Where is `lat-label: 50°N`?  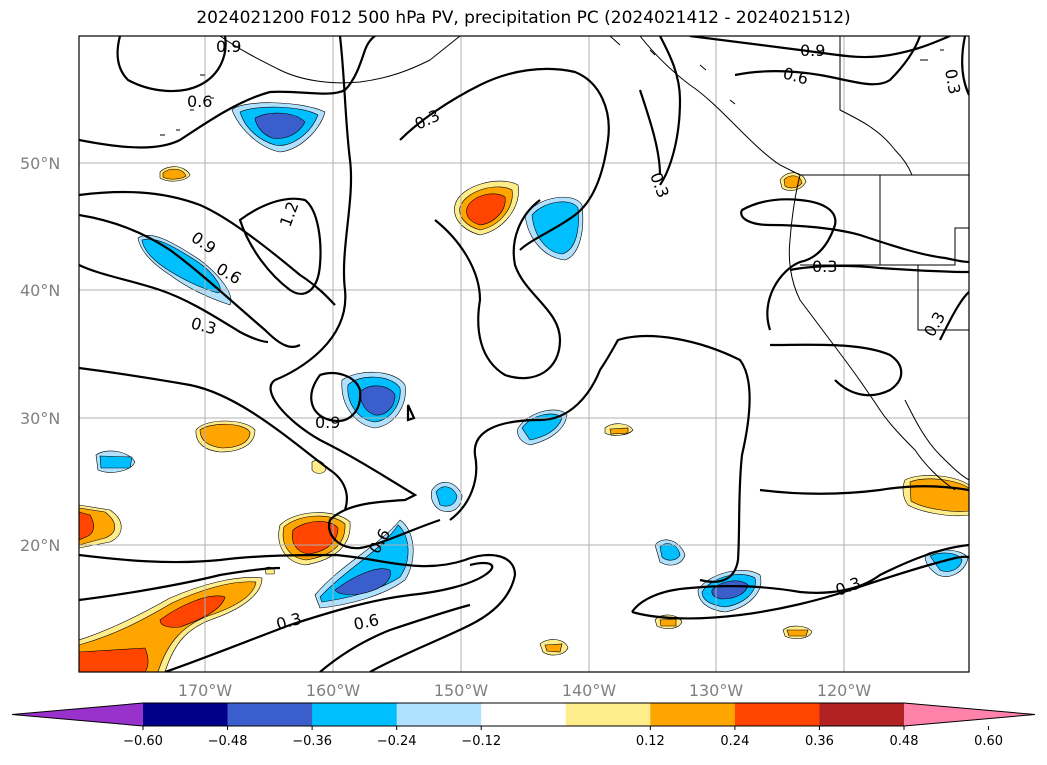 lat-label: 50°N is located at coordinates (40, 163).